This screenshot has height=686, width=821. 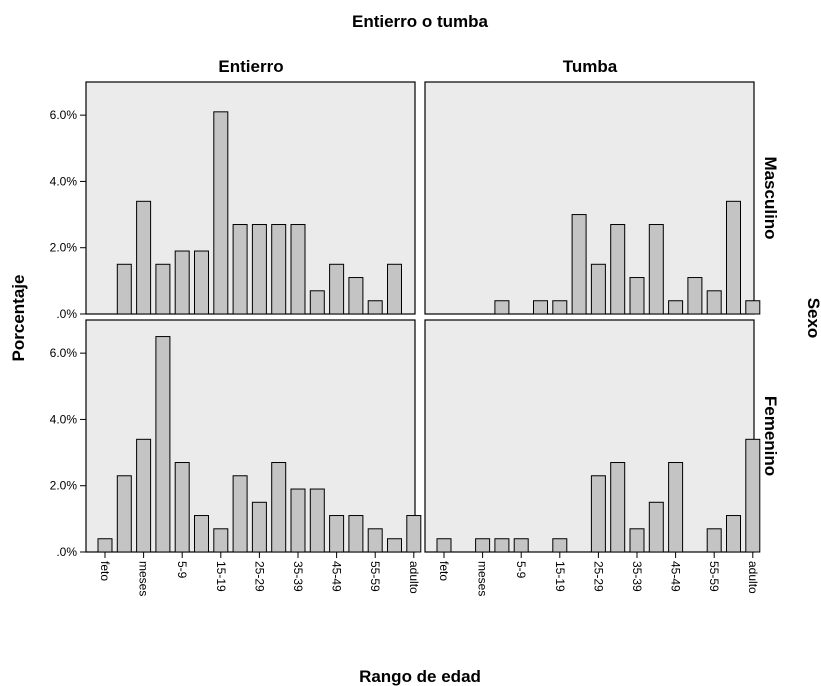 I want to click on x-axis-label: Rango de edad, so click(x=420, y=676).